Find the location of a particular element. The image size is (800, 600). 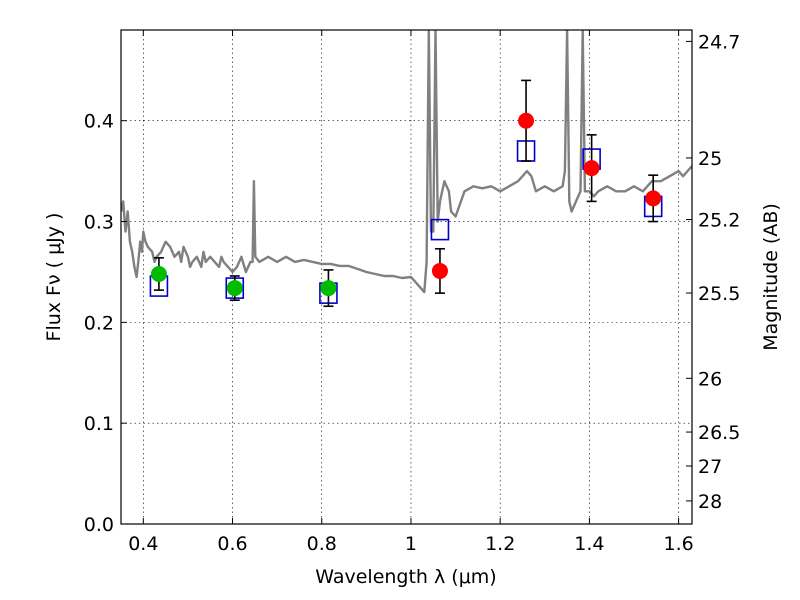

x-tick-label: 1.6 is located at coordinates (679, 544).